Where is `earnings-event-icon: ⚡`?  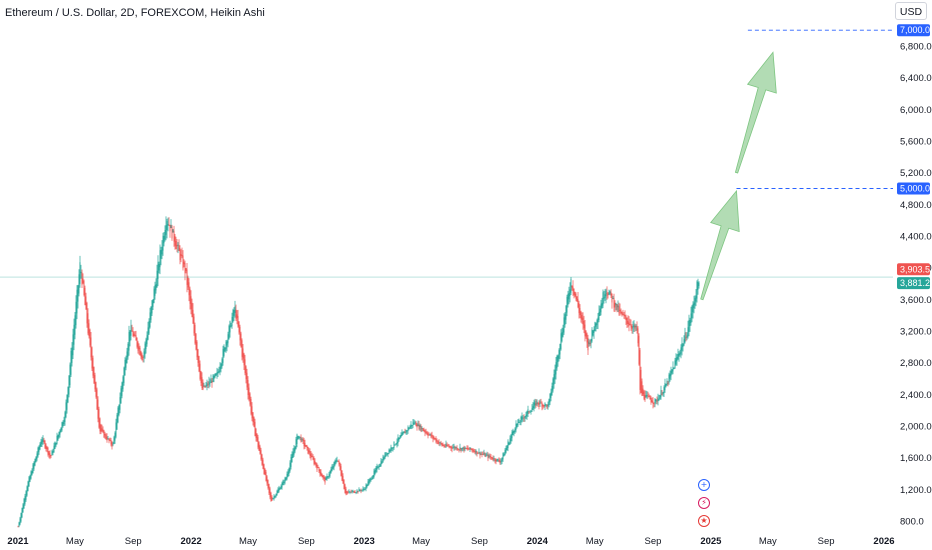
earnings-event-icon: ⚡ is located at coordinates (704, 503).